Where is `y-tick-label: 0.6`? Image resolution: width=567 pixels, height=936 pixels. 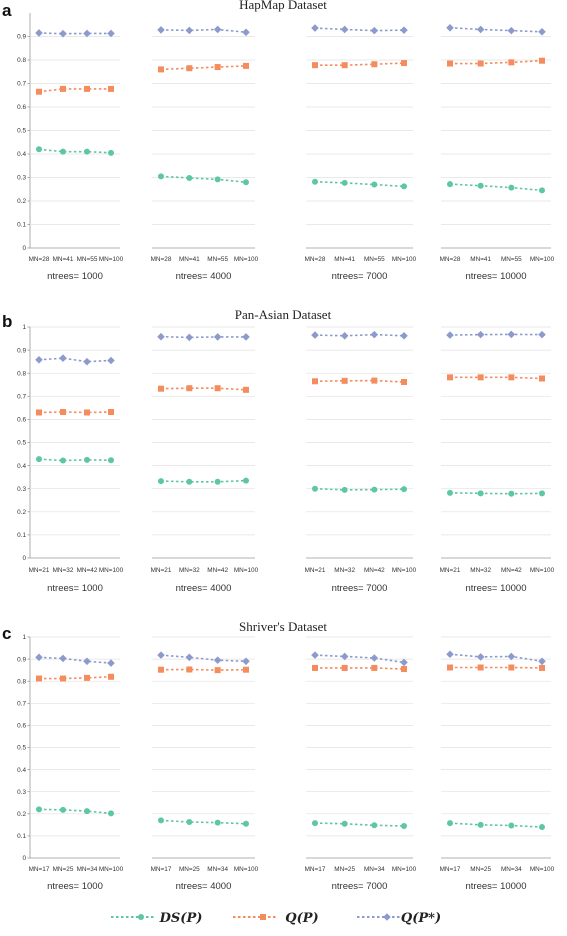 y-tick-label: 0.6 is located at coordinates (21, 420).